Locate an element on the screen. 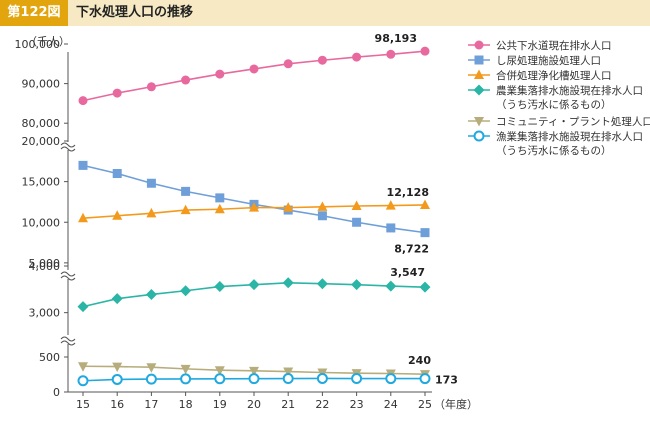 The height and width of the screenshot is (427, 650). x-tick-label: 24 is located at coordinates (391, 404).